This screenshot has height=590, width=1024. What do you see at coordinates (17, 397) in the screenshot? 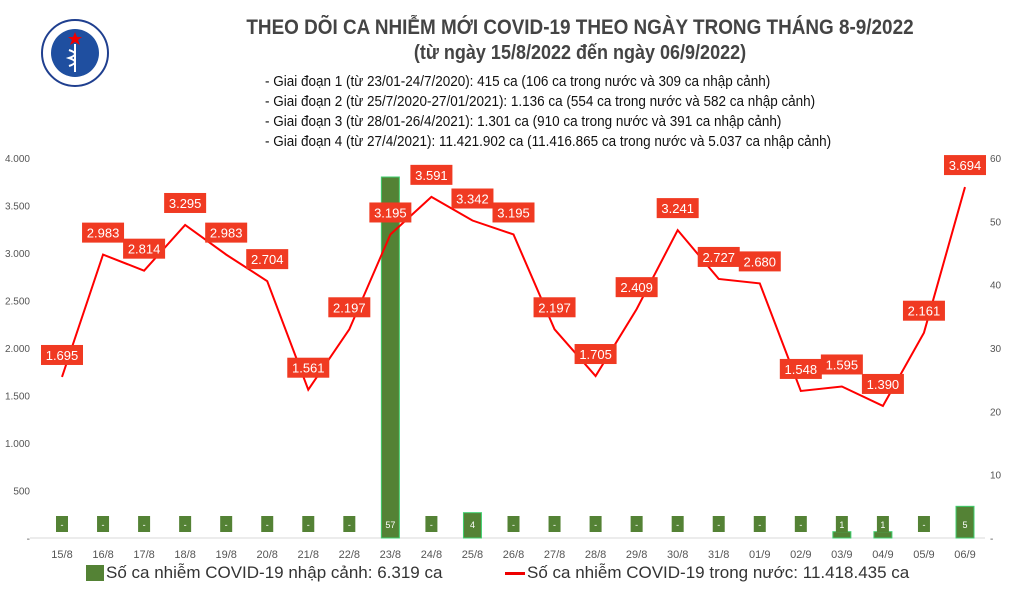
I see `left-tick-label: 1.500` at bounding box center [17, 397].